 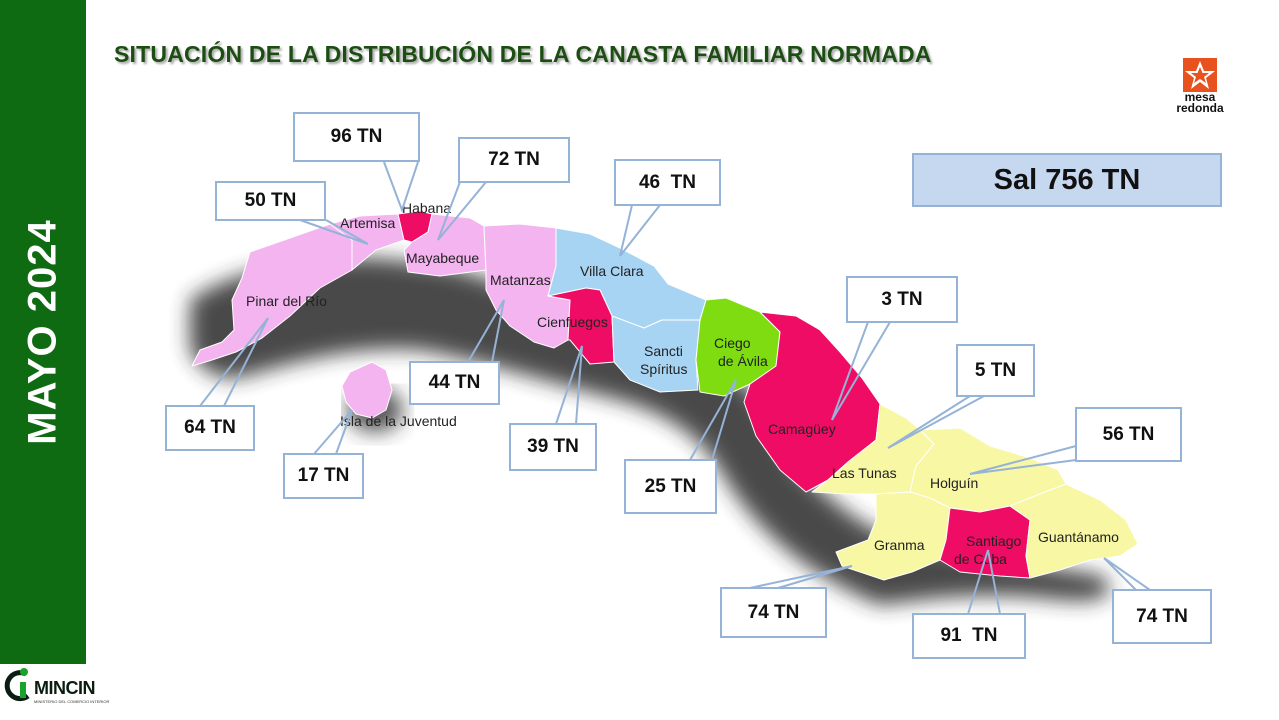 I want to click on callout-matanzas: 44 TN, so click(x=454, y=383).